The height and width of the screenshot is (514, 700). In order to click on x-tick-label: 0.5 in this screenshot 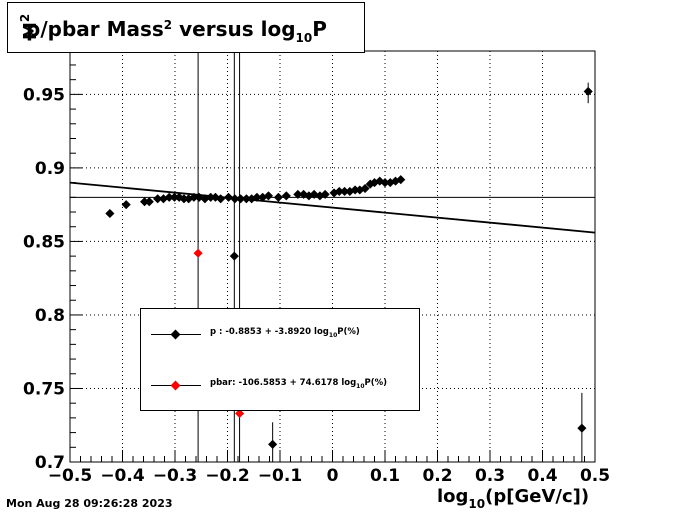, I will do `click(595, 476)`.